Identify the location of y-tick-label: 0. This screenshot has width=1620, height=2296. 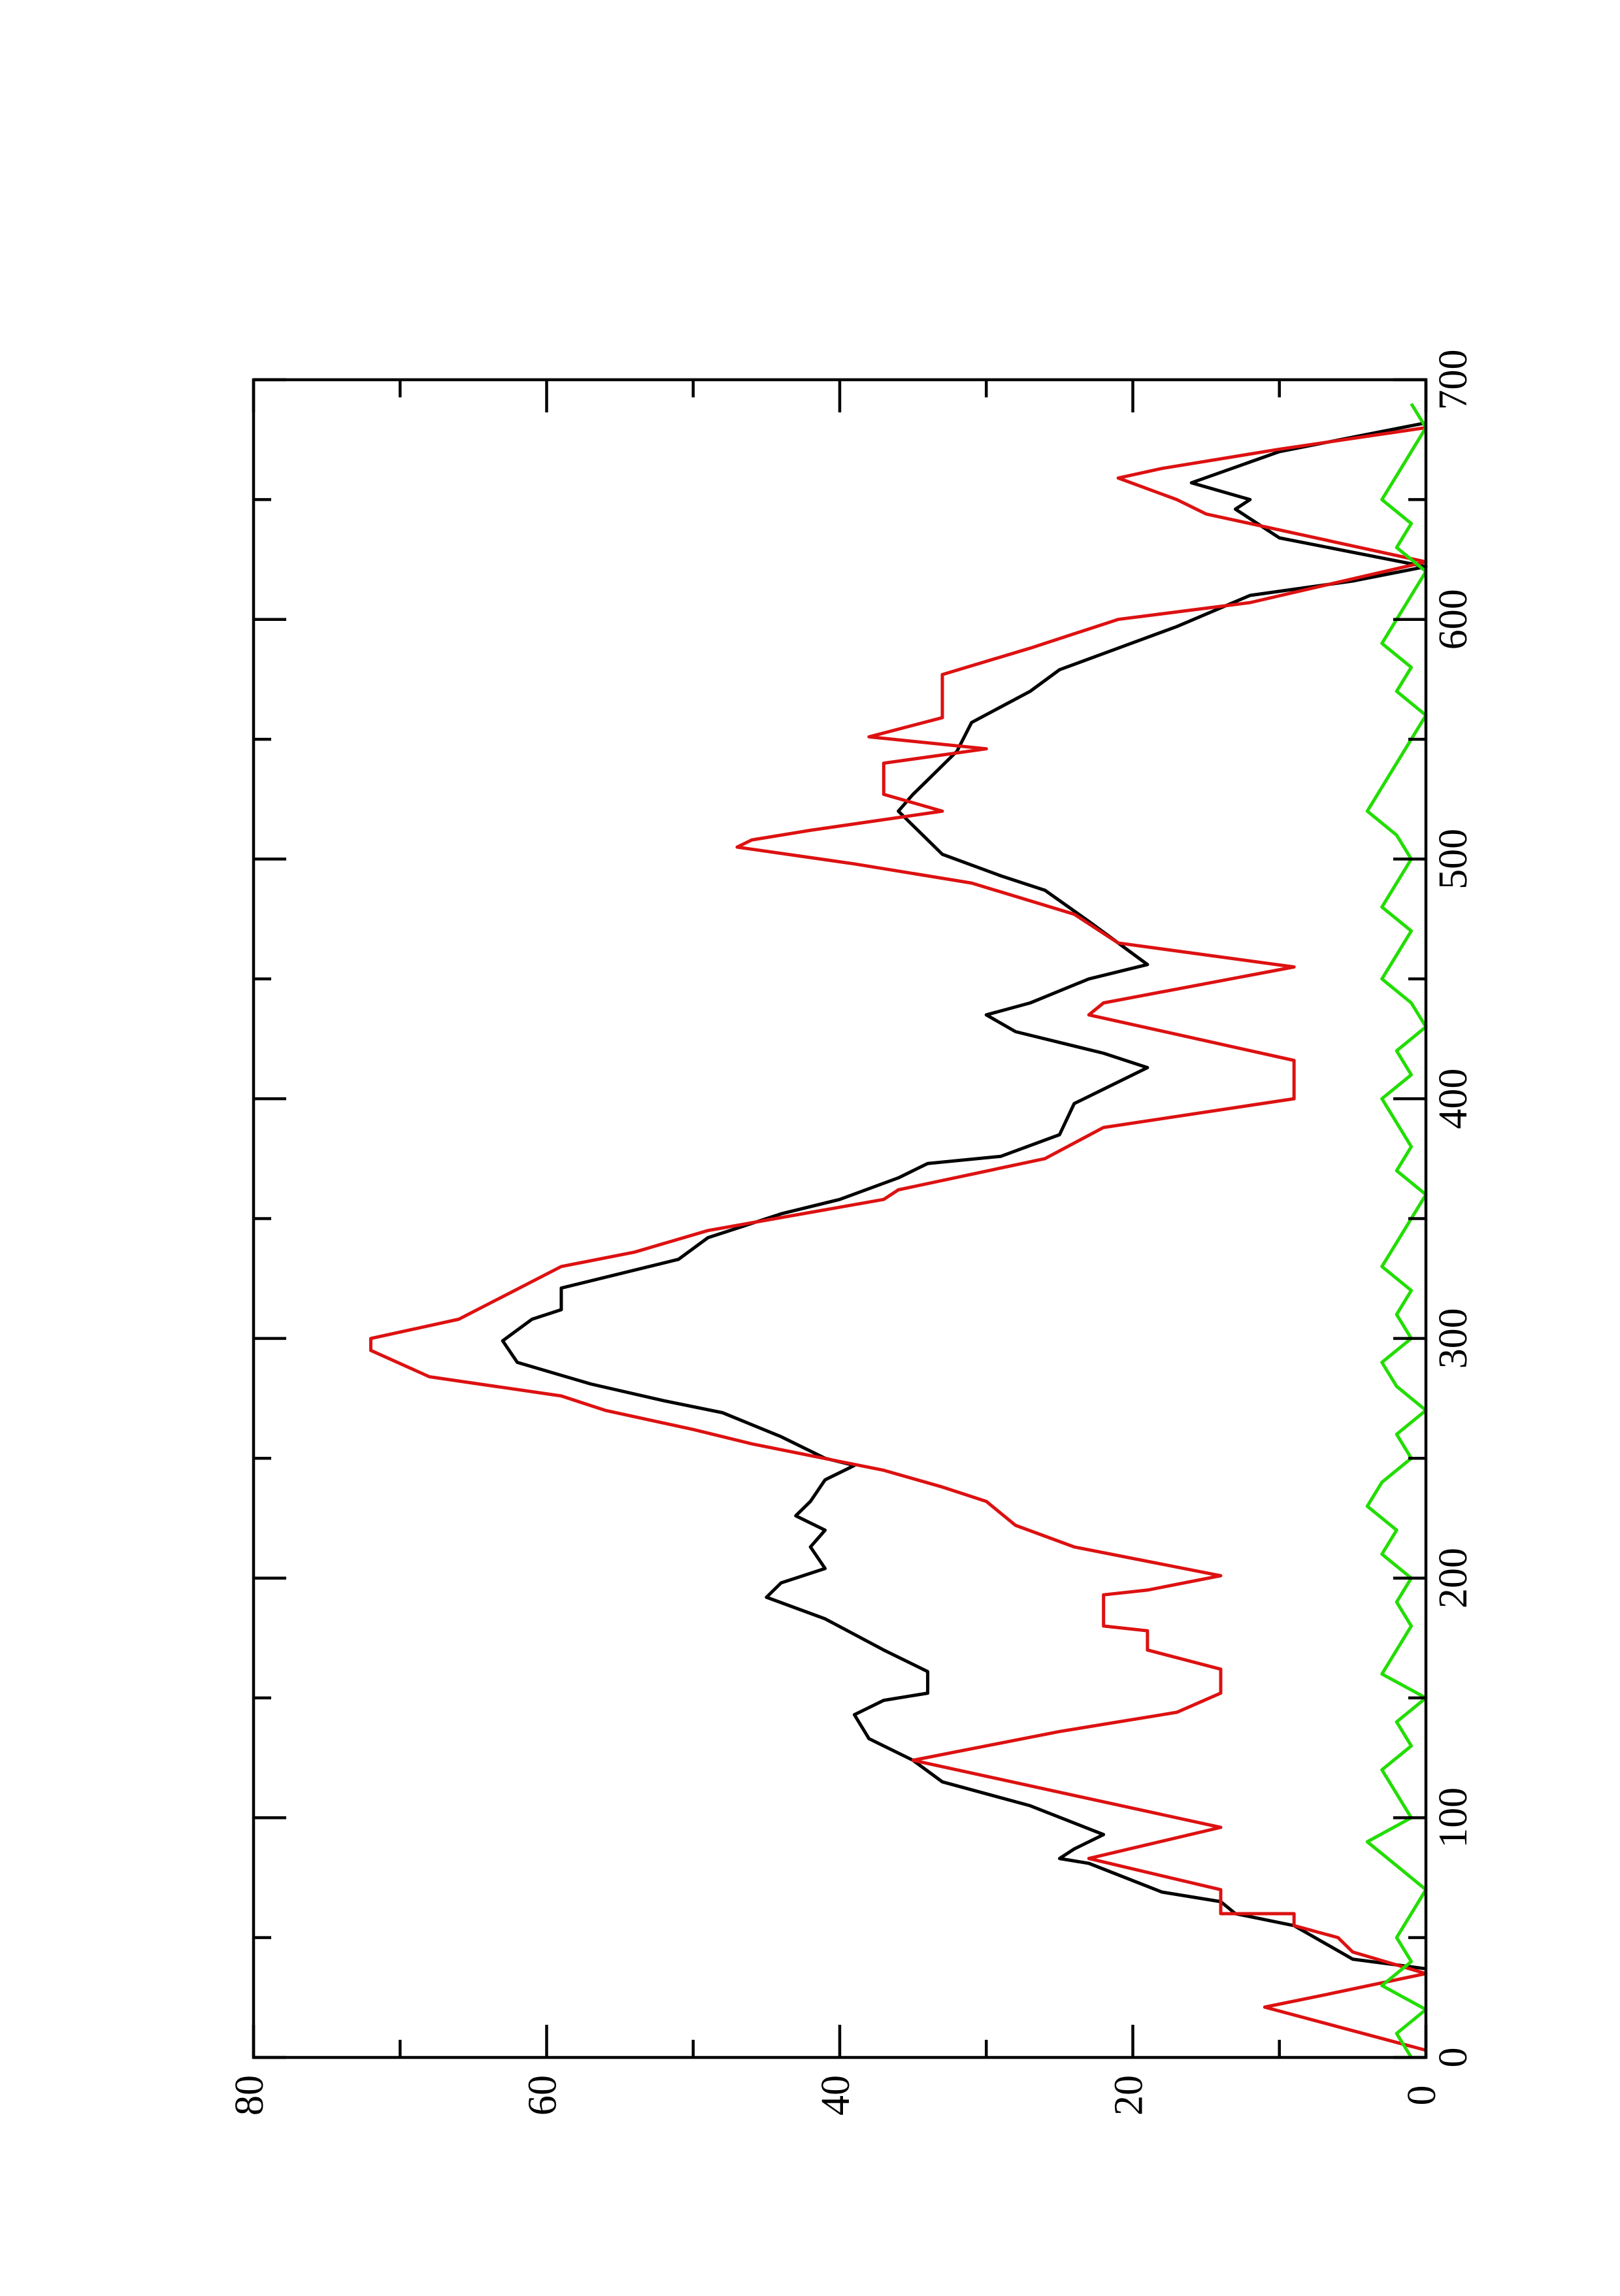
(1422, 2096).